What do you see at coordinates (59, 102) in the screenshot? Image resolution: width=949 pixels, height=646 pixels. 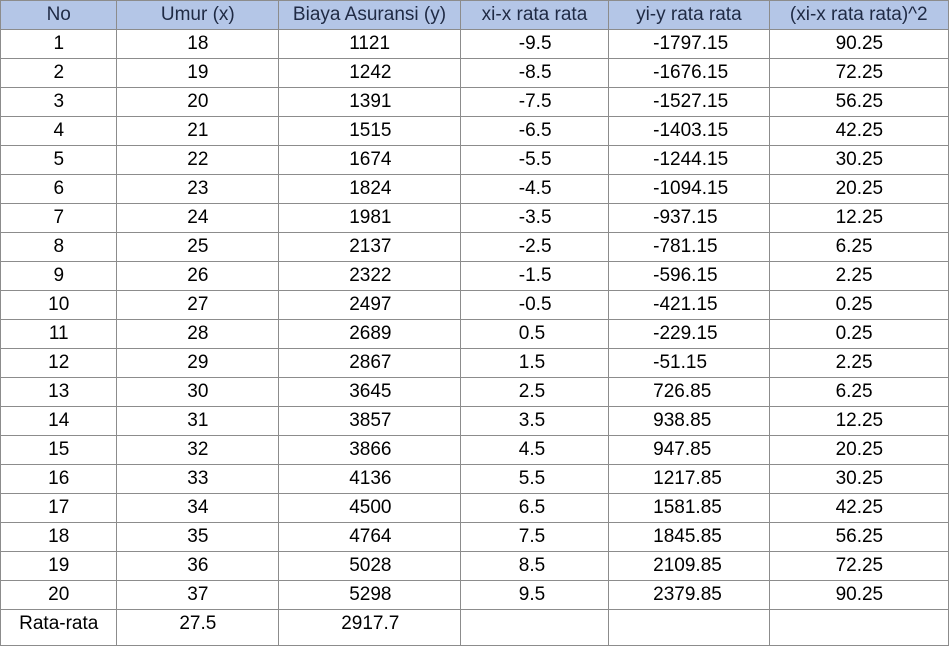 I see `cell-no: 3` at bounding box center [59, 102].